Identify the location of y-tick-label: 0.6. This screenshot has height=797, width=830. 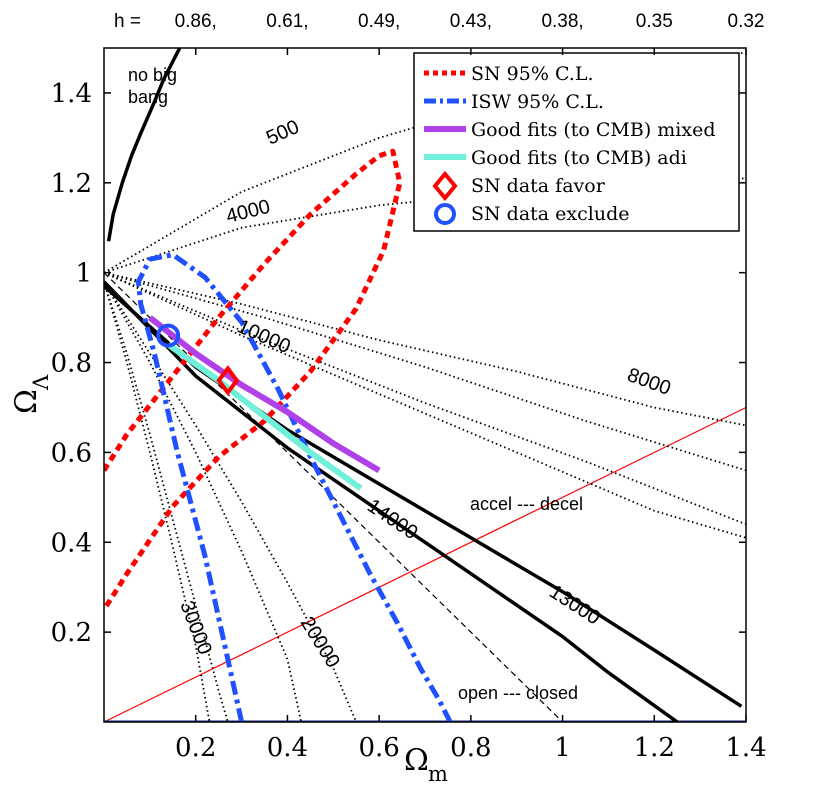
(71, 453).